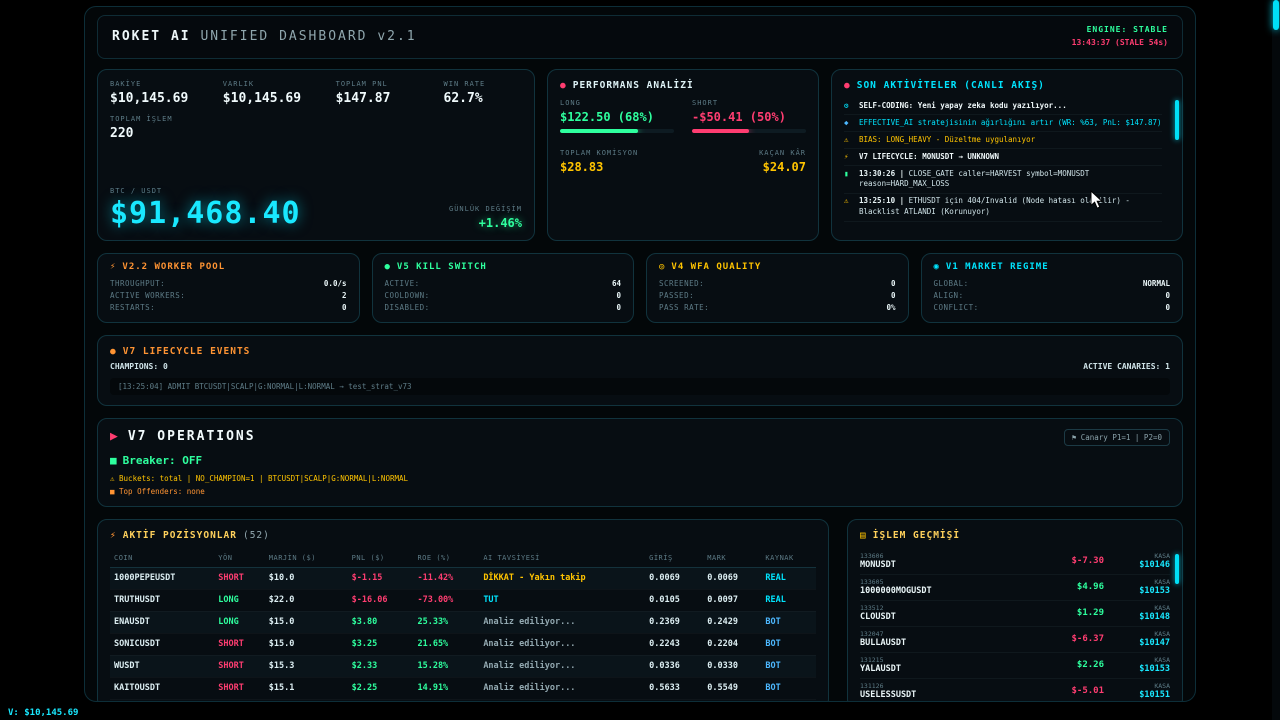 This screenshot has width=1280, height=720. Describe the element at coordinates (1074, 437) in the screenshot. I see `flag-icon: ⚑` at that location.